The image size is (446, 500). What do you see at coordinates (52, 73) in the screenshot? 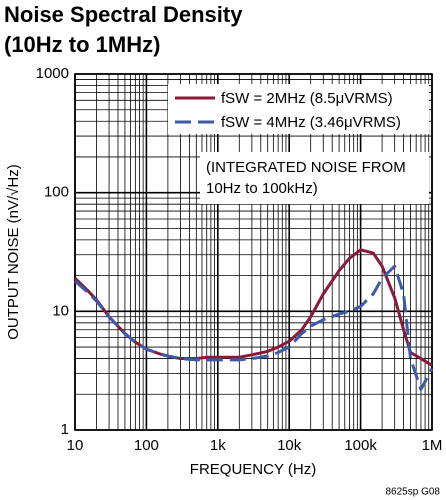
I see `y-tick-label: 1000` at bounding box center [52, 73].